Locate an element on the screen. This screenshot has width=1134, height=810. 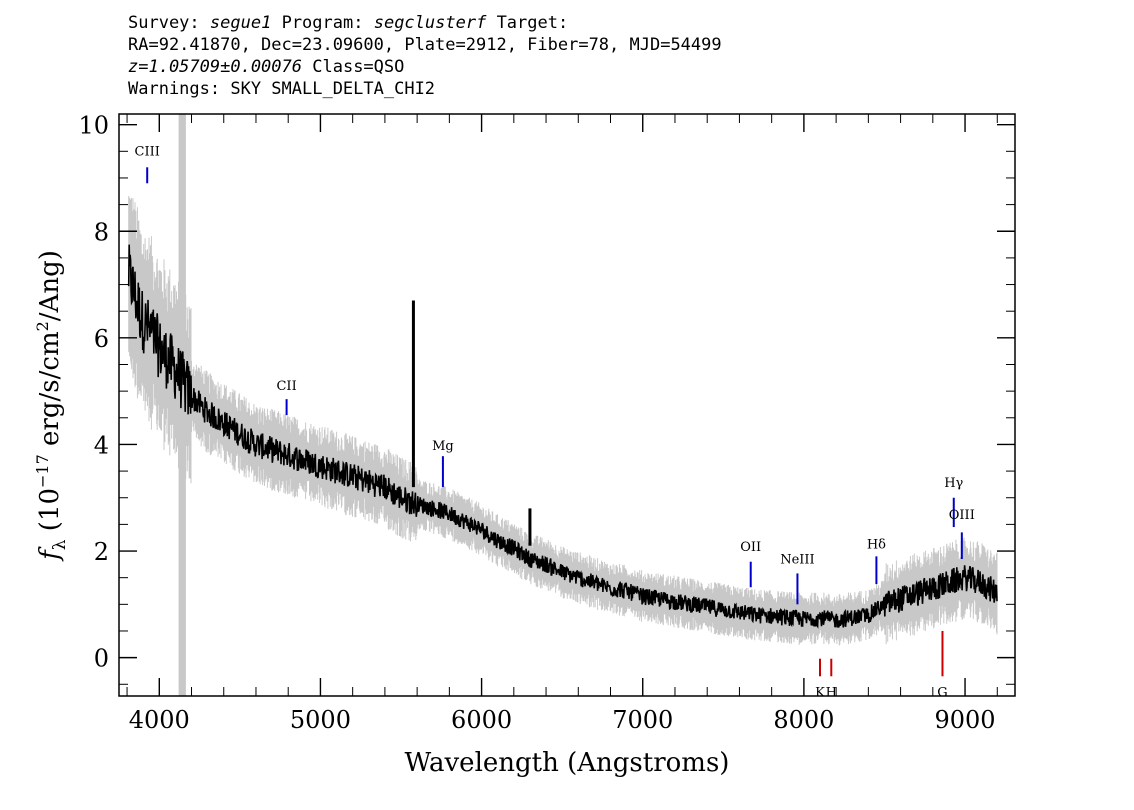
y-tick-label-0: 0 is located at coordinates (101, 659).